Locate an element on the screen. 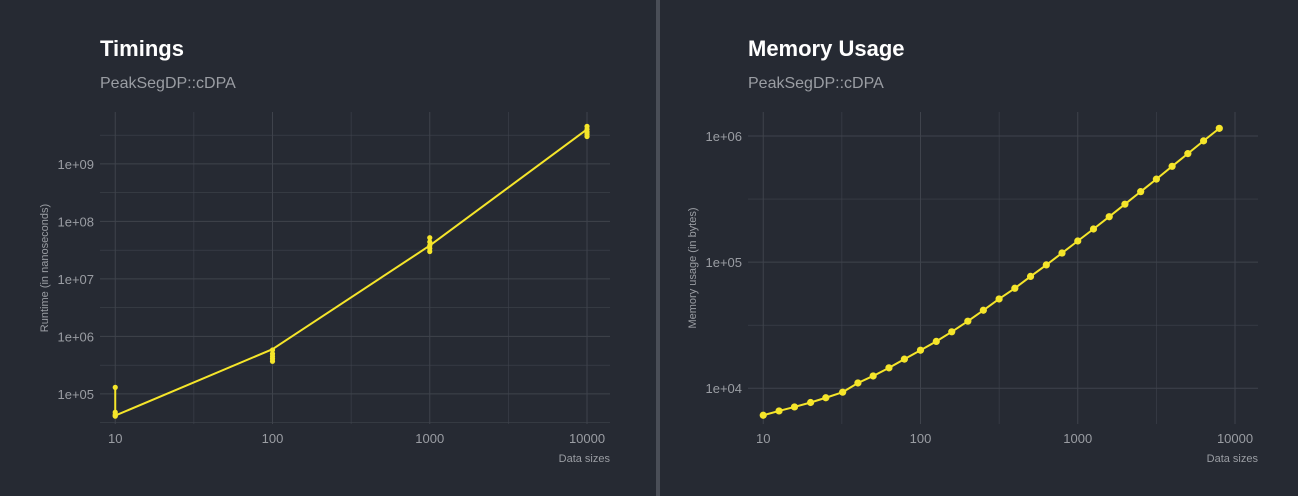 The width and height of the screenshot is (1298, 496). y-tick-label: 1e+08 is located at coordinates (75, 221).